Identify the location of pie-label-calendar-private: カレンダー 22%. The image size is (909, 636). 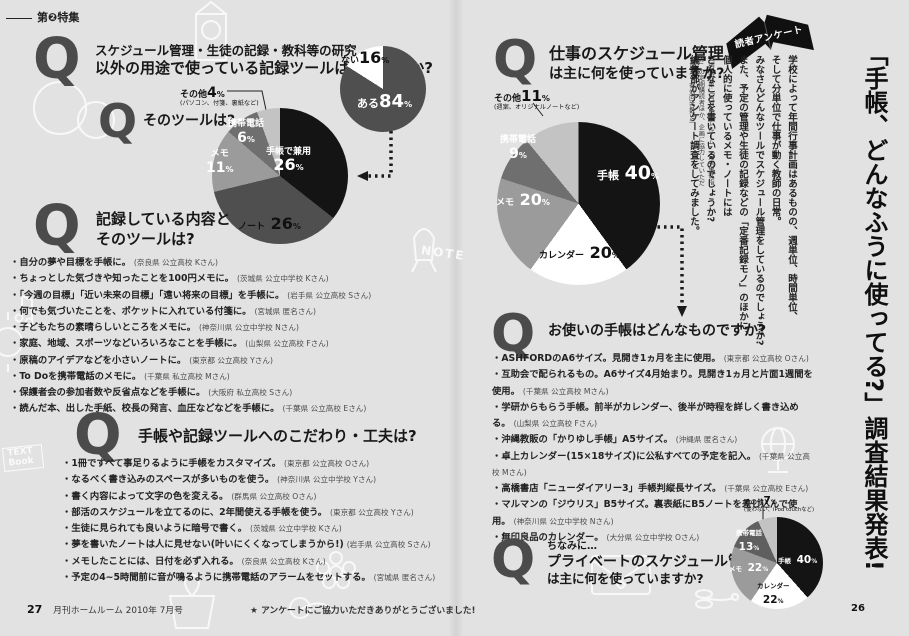
(773, 594).